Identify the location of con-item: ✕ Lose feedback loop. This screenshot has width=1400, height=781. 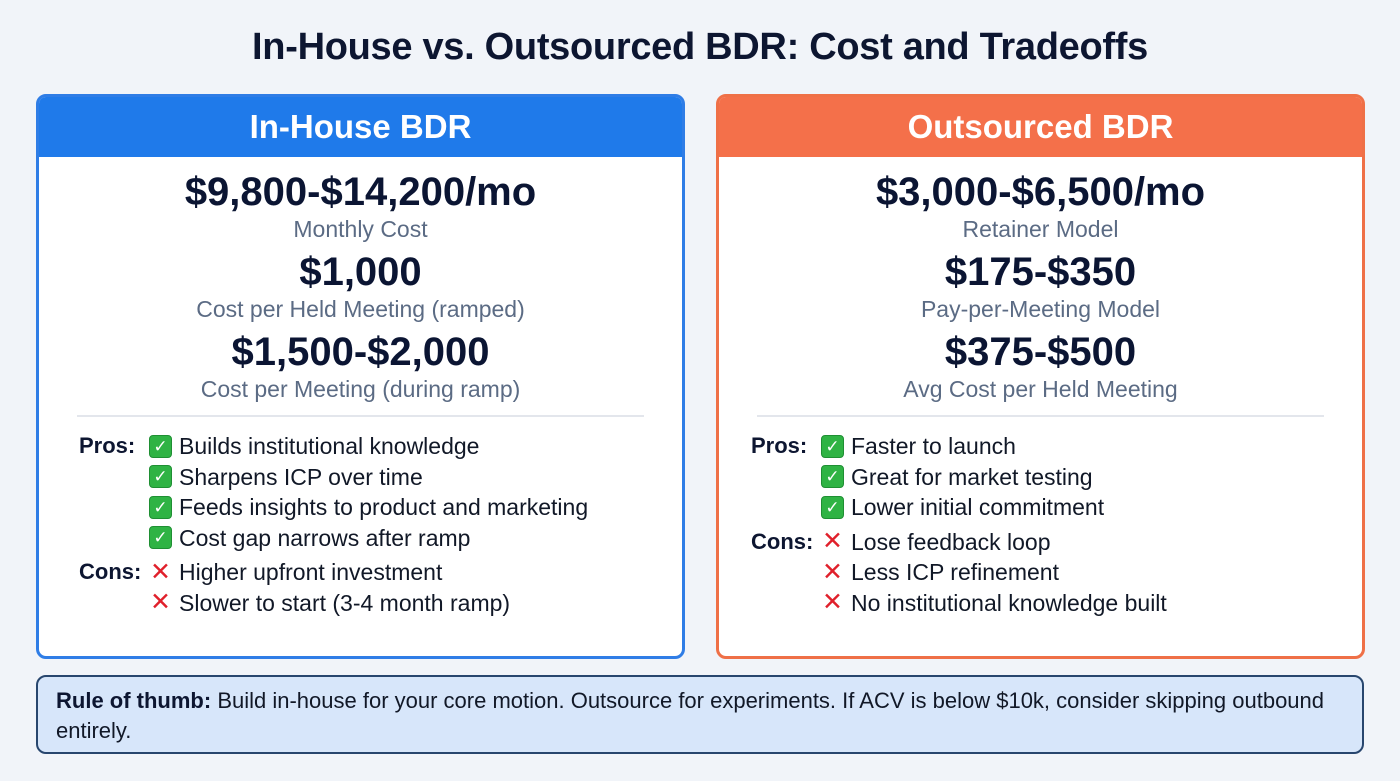
(936, 541).